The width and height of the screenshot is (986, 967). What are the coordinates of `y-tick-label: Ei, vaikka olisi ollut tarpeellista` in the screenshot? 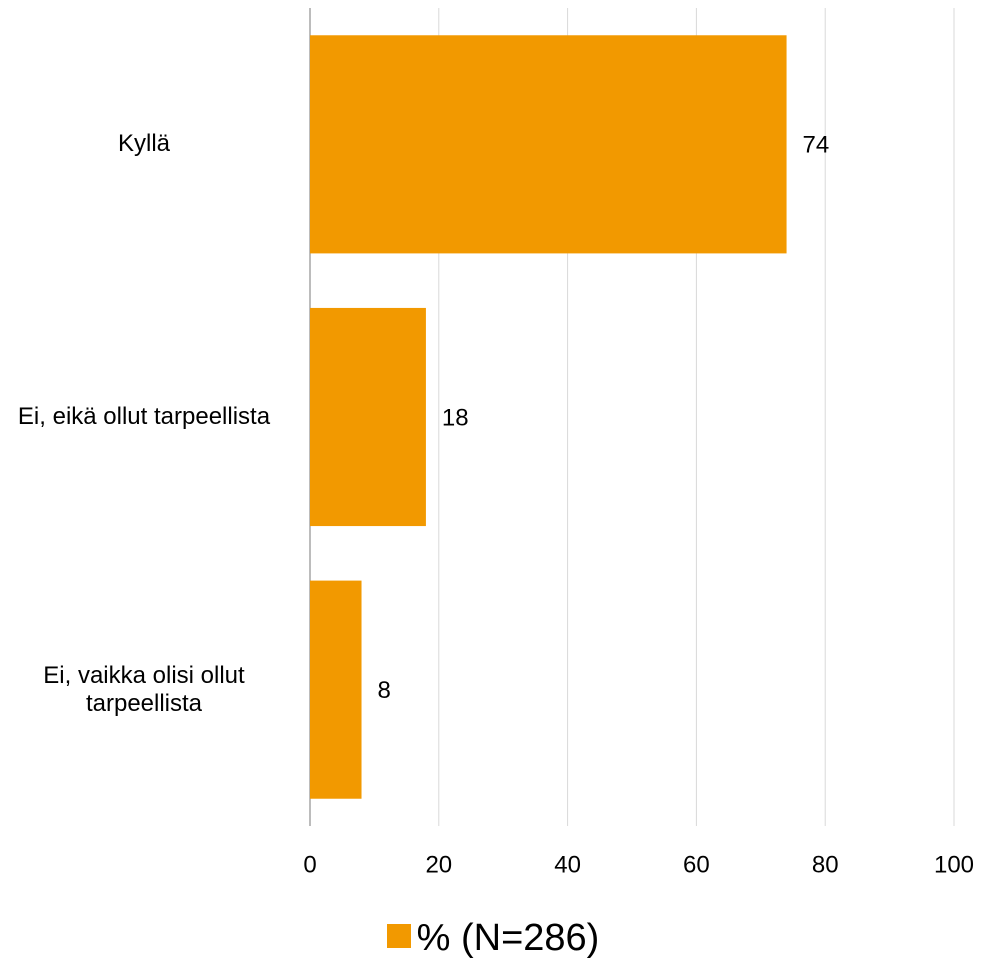 It's located at (144, 689).